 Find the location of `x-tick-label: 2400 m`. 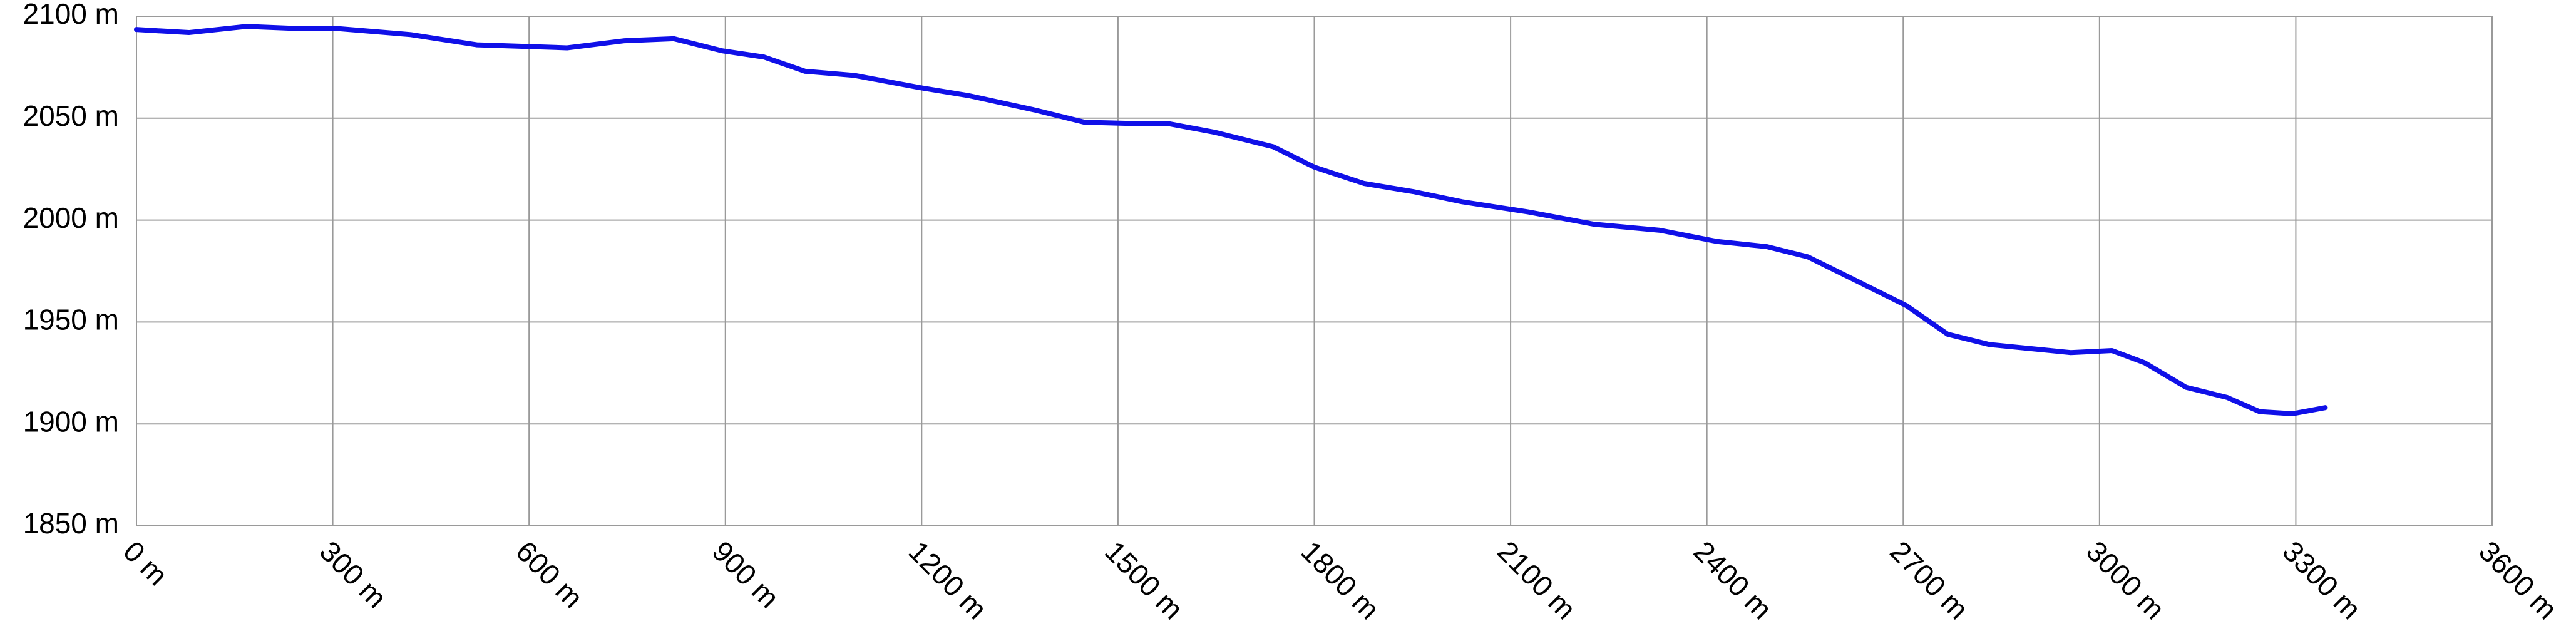

x-tick-label: 2400 m is located at coordinates (1733, 580).